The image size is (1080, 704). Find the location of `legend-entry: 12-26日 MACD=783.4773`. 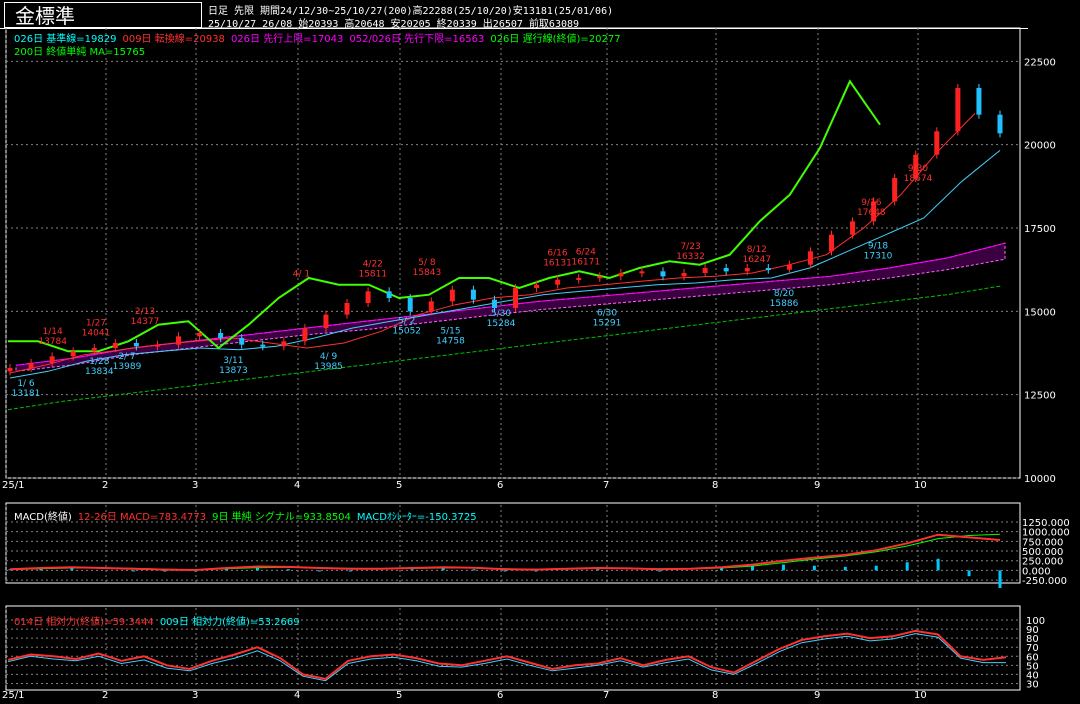

legend-entry: 12-26日 MACD=783.4773 is located at coordinates (142, 517).